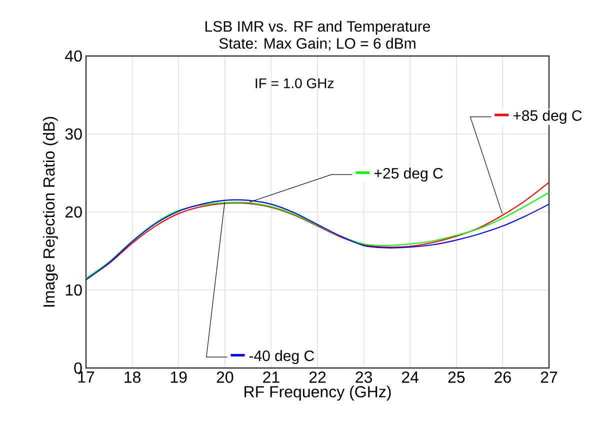 The width and height of the screenshot is (605, 435). Describe the element at coordinates (50, 211) in the screenshot. I see `y-axis-title: Image Rejection Ratio (dB)` at that location.